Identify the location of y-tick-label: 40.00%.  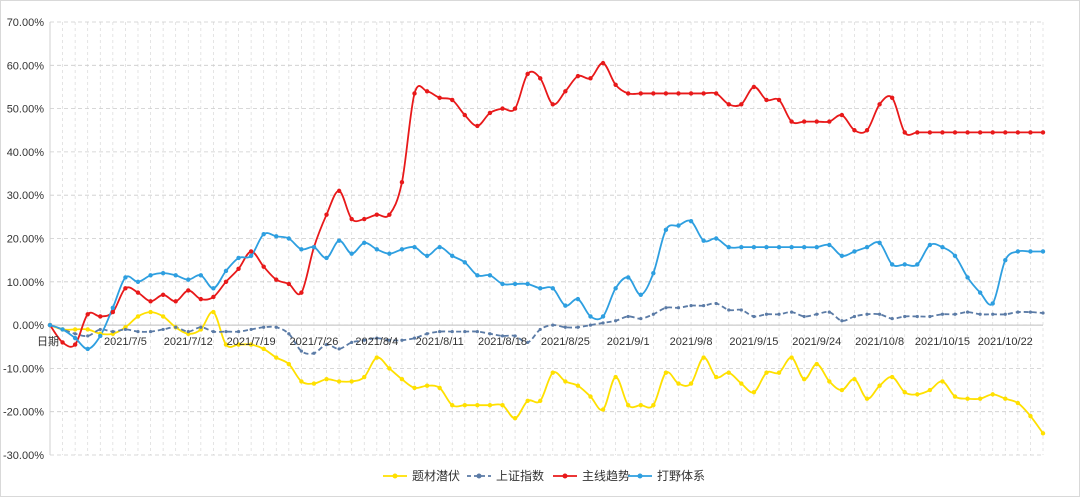
(26, 153).